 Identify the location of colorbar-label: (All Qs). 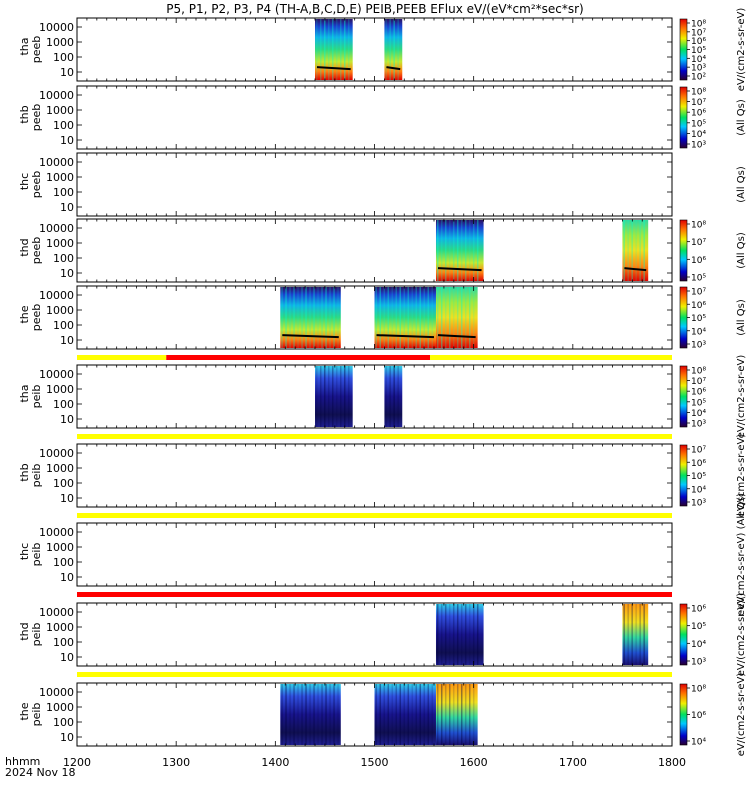
(741, 317).